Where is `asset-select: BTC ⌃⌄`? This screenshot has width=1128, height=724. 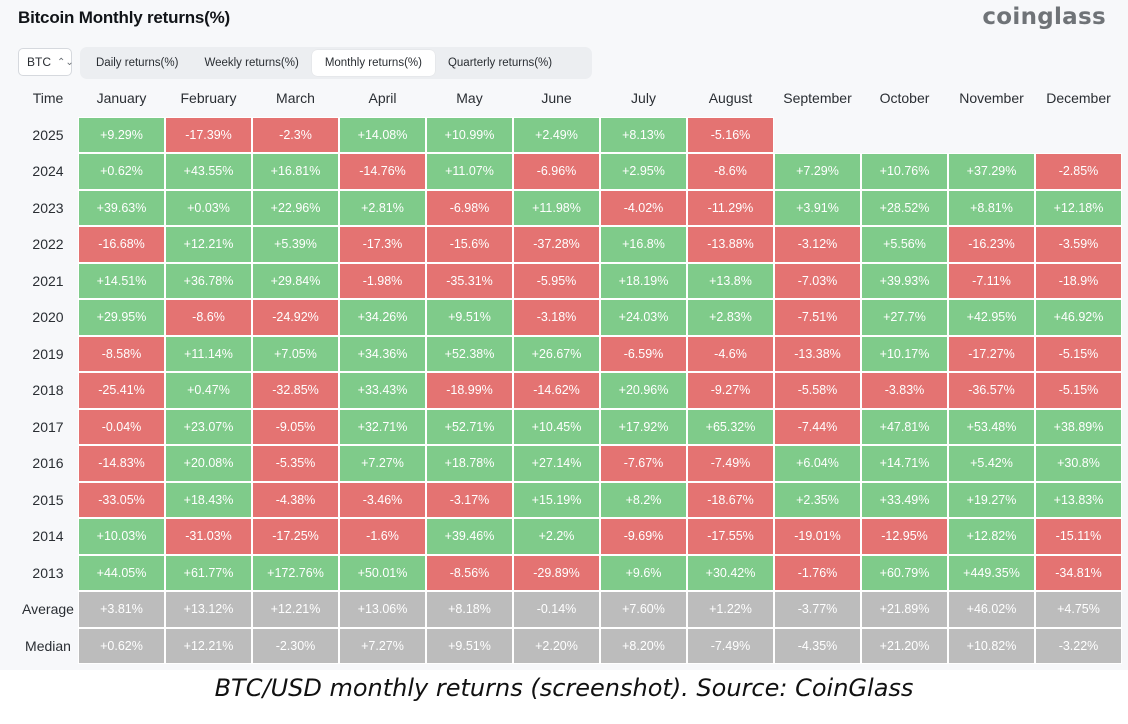
asset-select: BTC ⌃⌄ is located at coordinates (46, 62).